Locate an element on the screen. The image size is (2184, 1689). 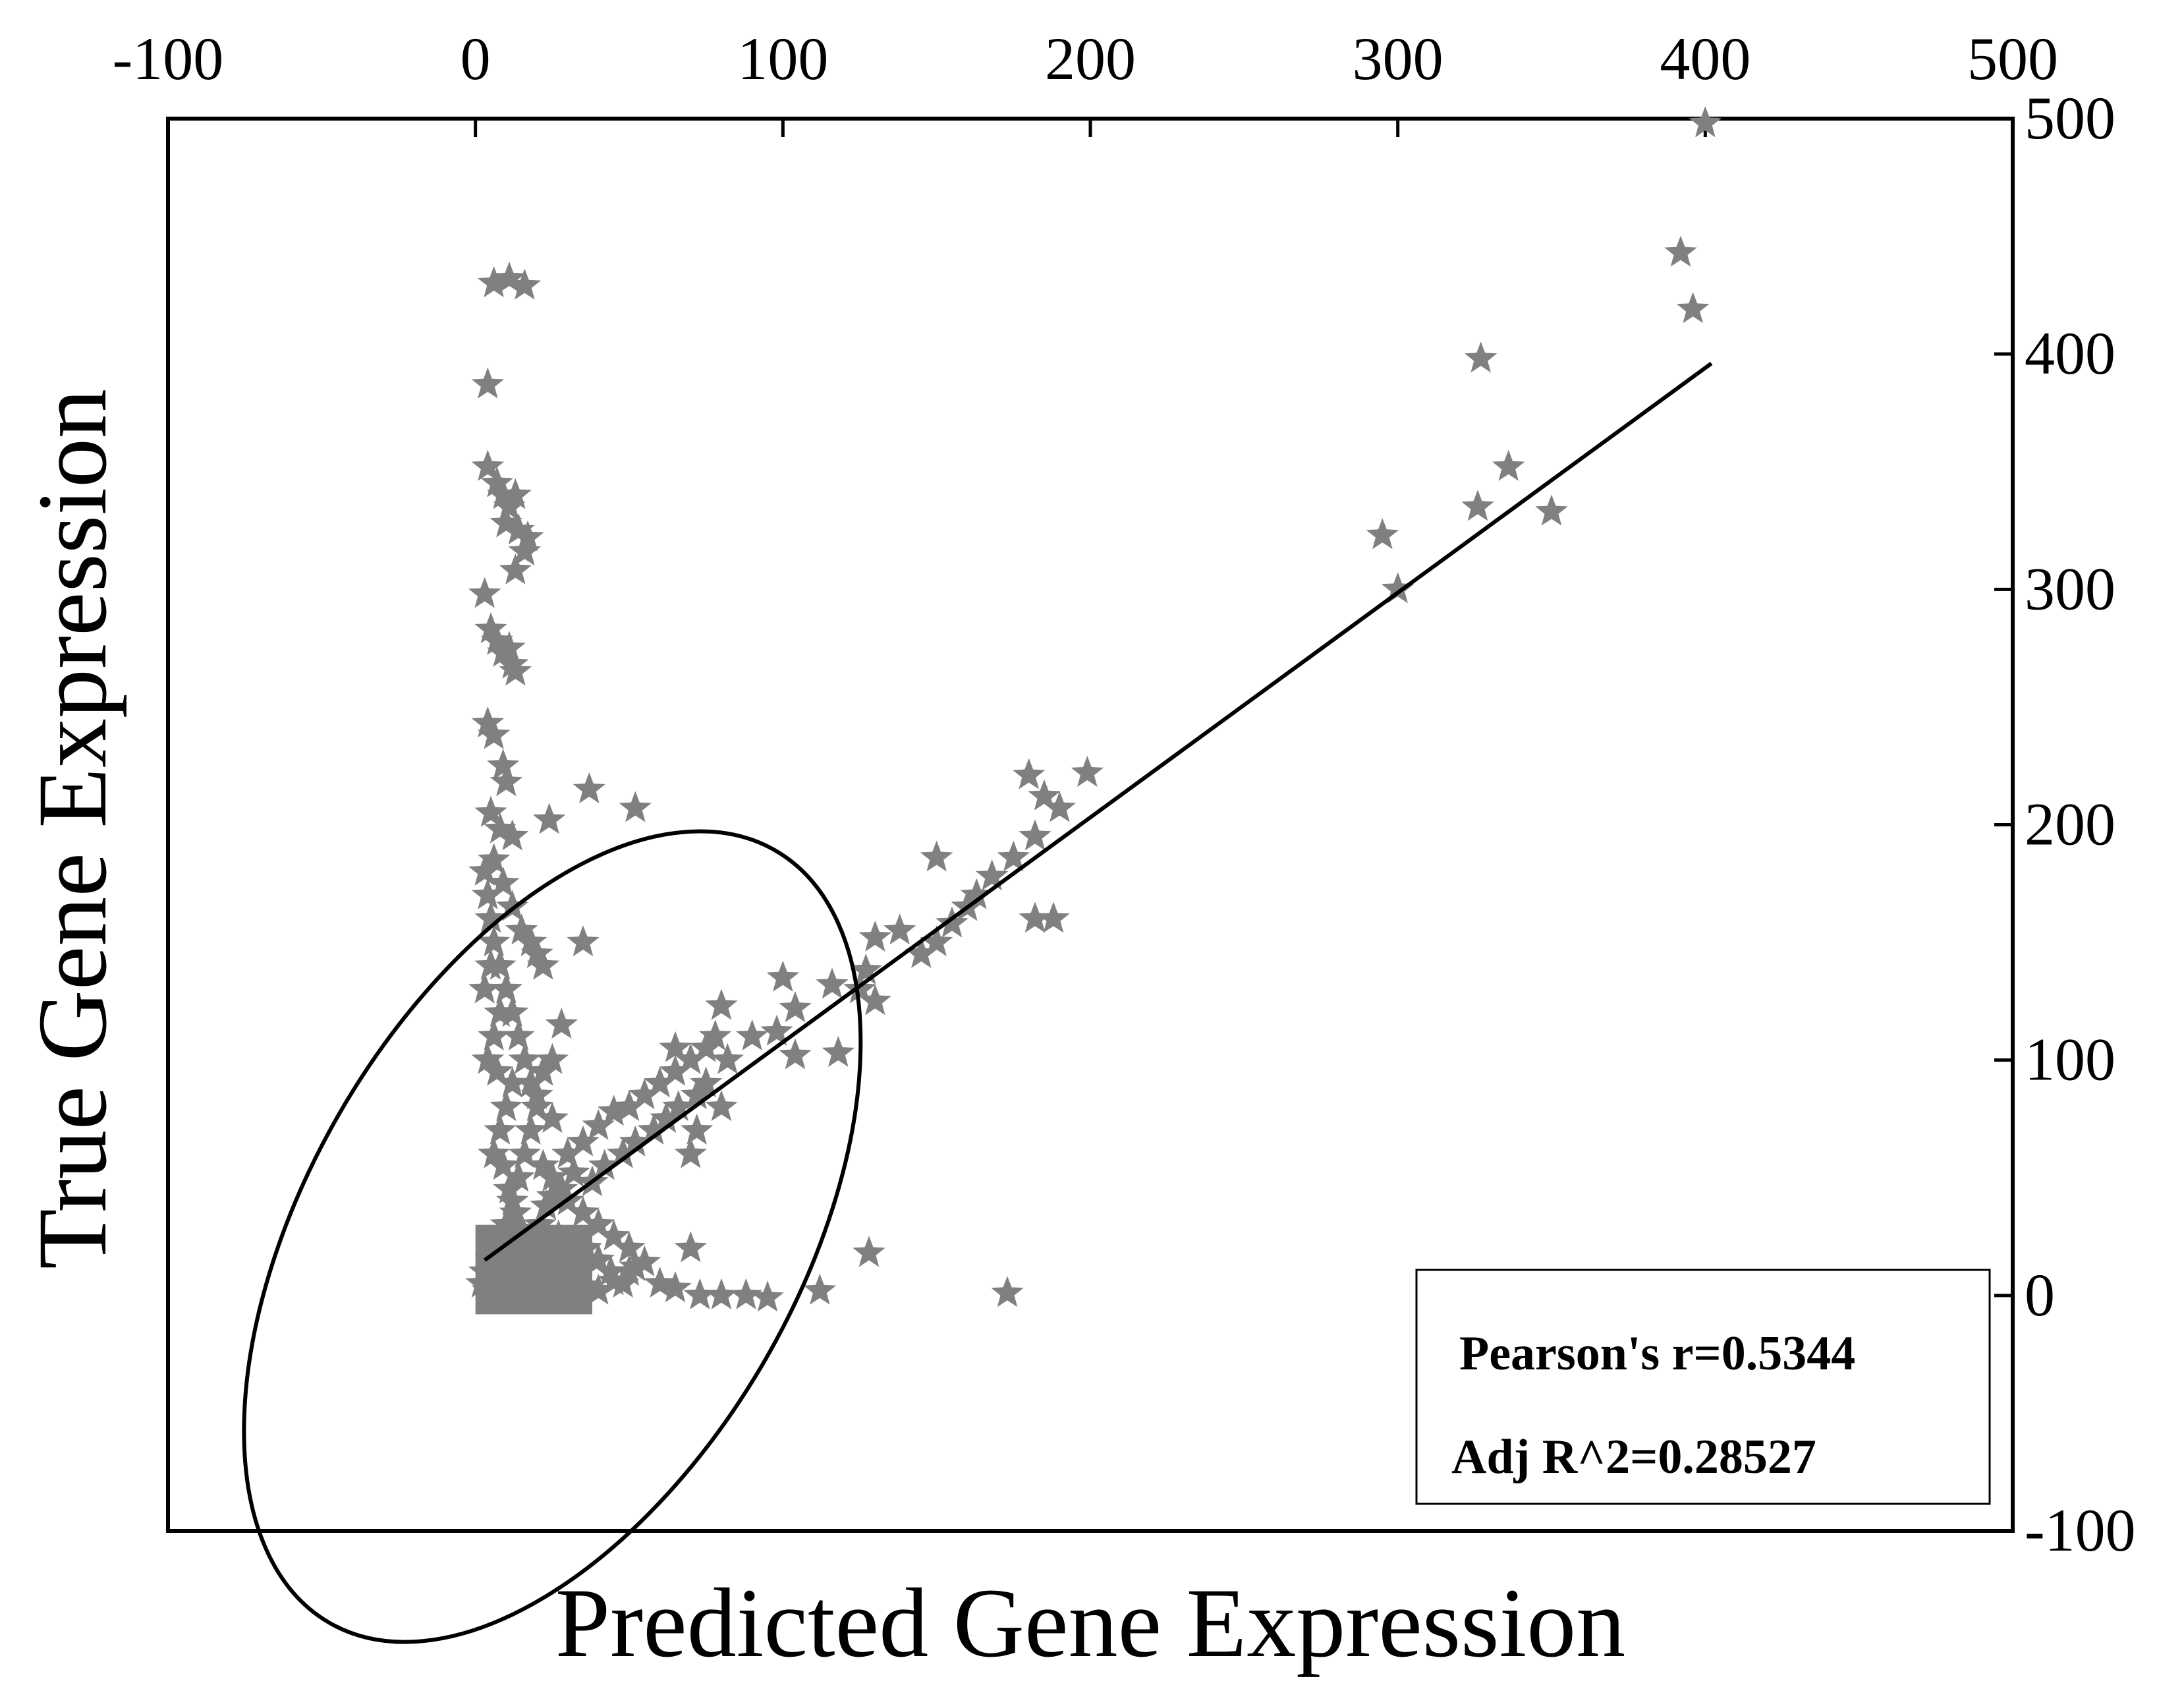
y-tick-label: 200 is located at coordinates (2070, 824).